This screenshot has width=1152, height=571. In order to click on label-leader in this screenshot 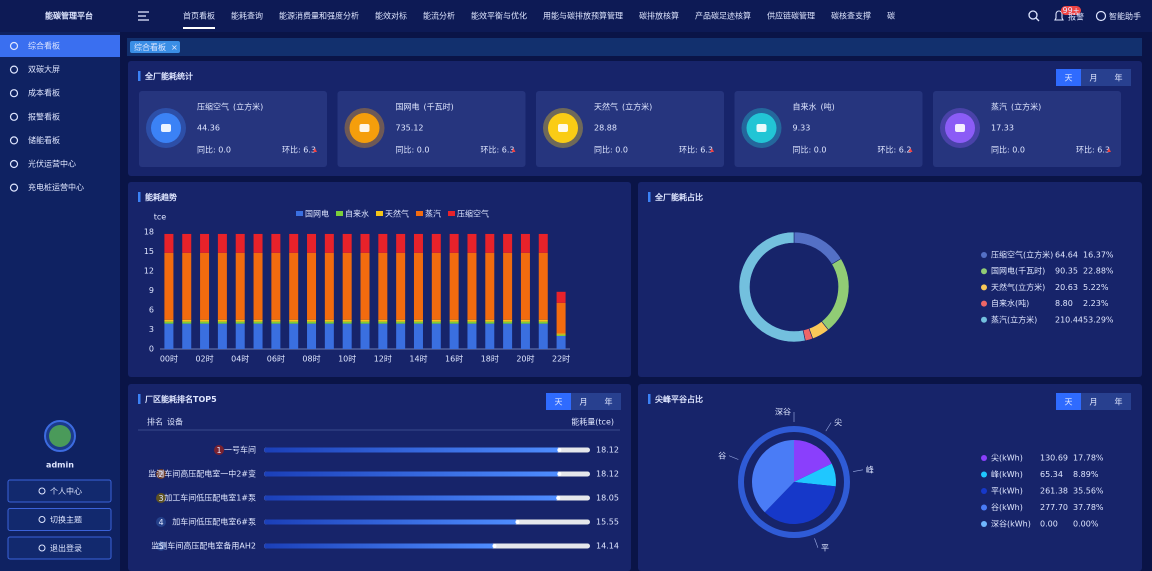, I will do `click(733, 457)`.